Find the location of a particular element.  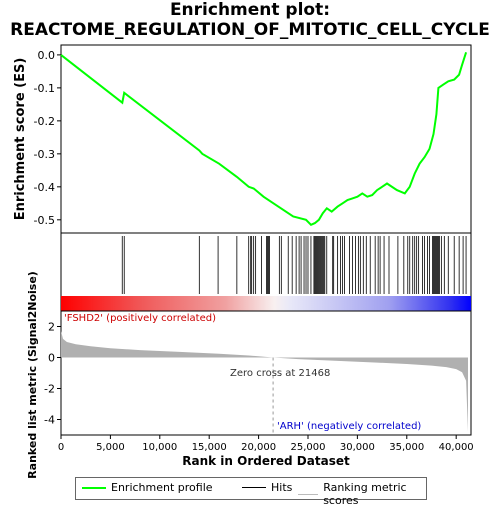

metric-xtick-label: 25,000 is located at coordinates (307, 447).